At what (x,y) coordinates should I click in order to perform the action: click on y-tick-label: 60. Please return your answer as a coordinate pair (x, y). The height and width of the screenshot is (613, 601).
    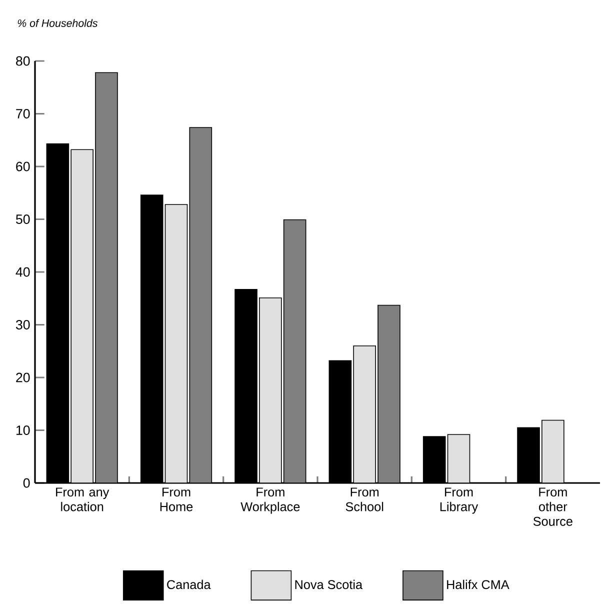
    Looking at the image, I should click on (23, 167).